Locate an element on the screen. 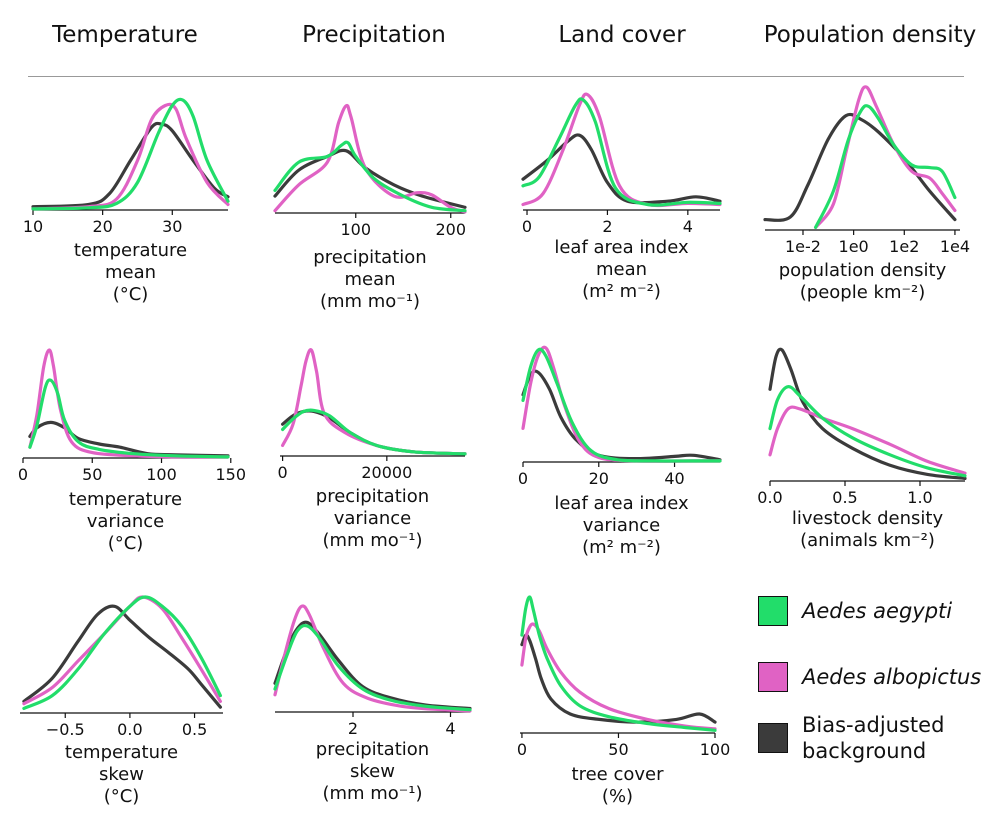 The height and width of the screenshot is (823, 992). panel-10-tick-label-0: 0 is located at coordinates (522, 749).